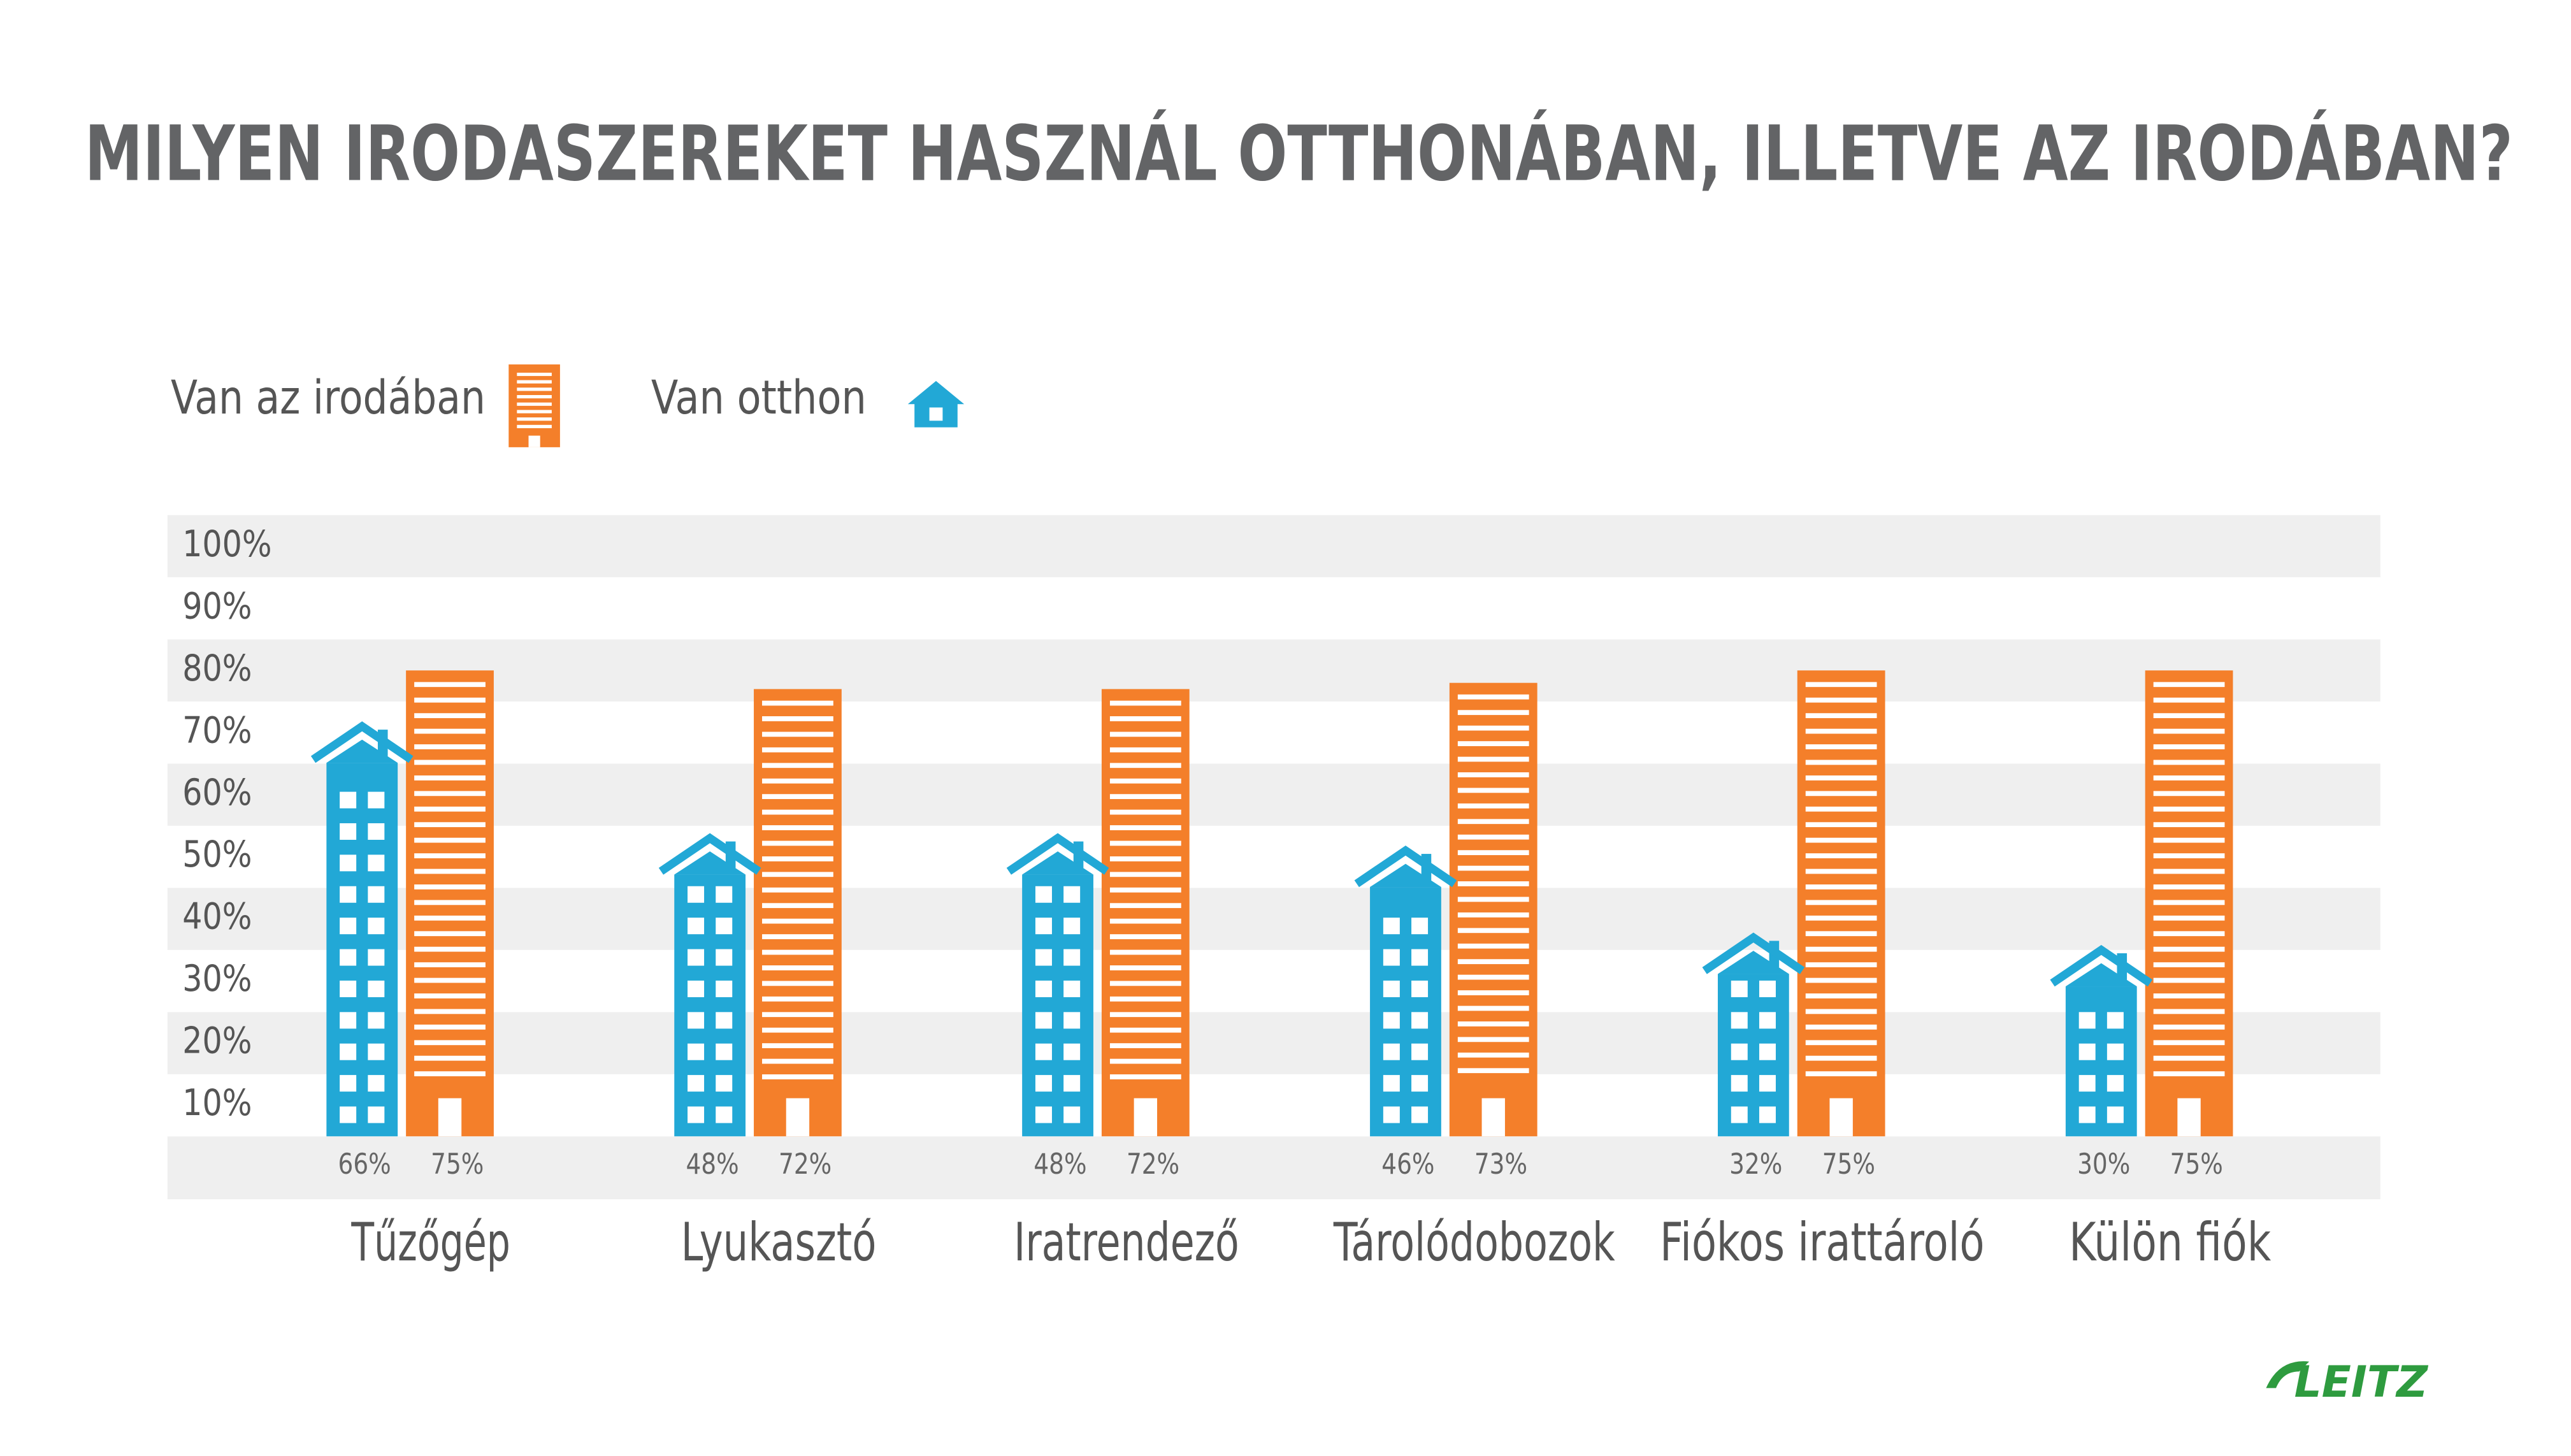  What do you see at coordinates (217, 668) in the screenshot?
I see `y-tick-label: 80%` at bounding box center [217, 668].